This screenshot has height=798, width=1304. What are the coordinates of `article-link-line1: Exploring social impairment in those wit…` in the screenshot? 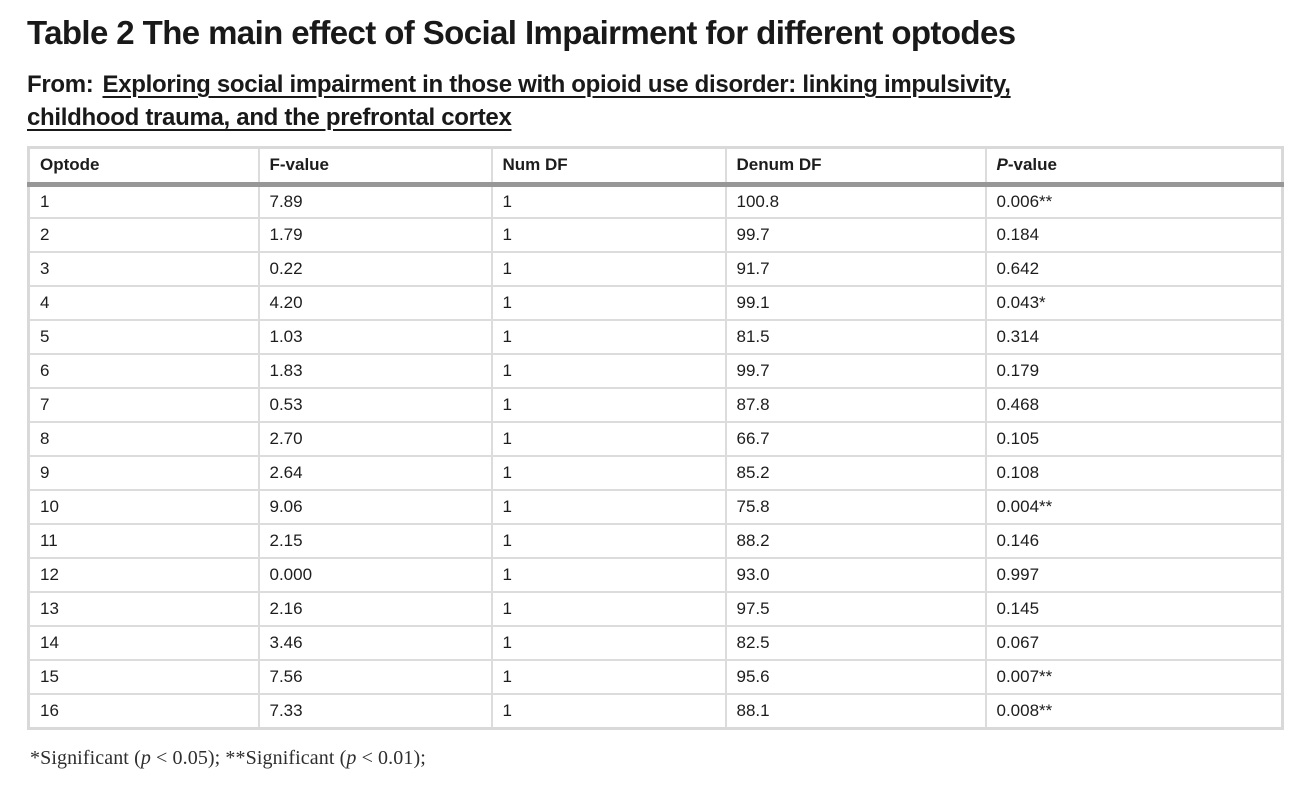 It's located at (556, 84).